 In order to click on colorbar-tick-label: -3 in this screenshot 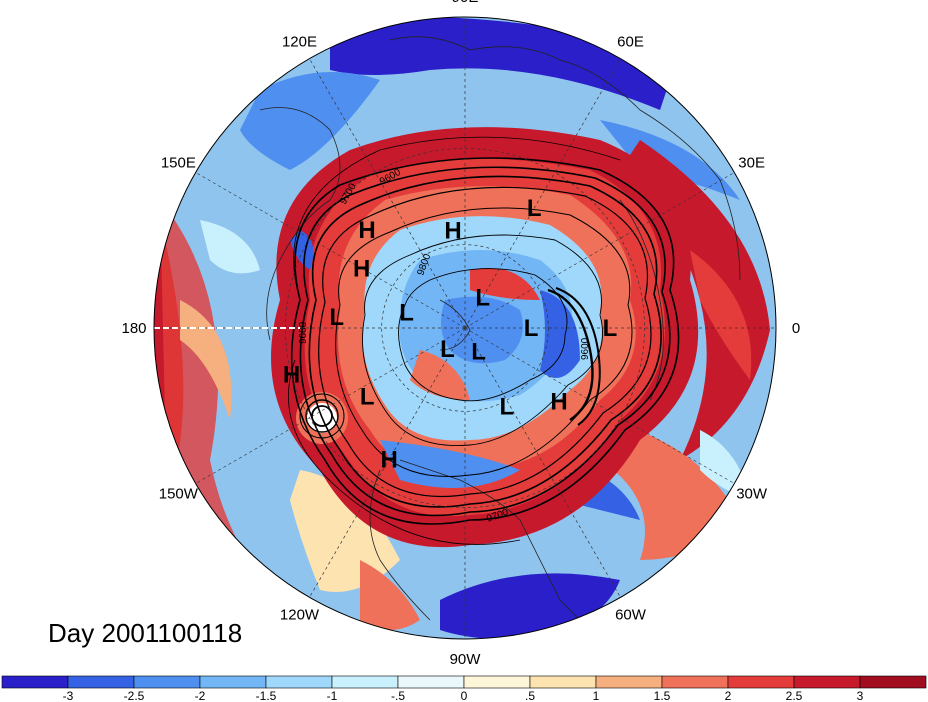, I will do `click(68, 695)`.